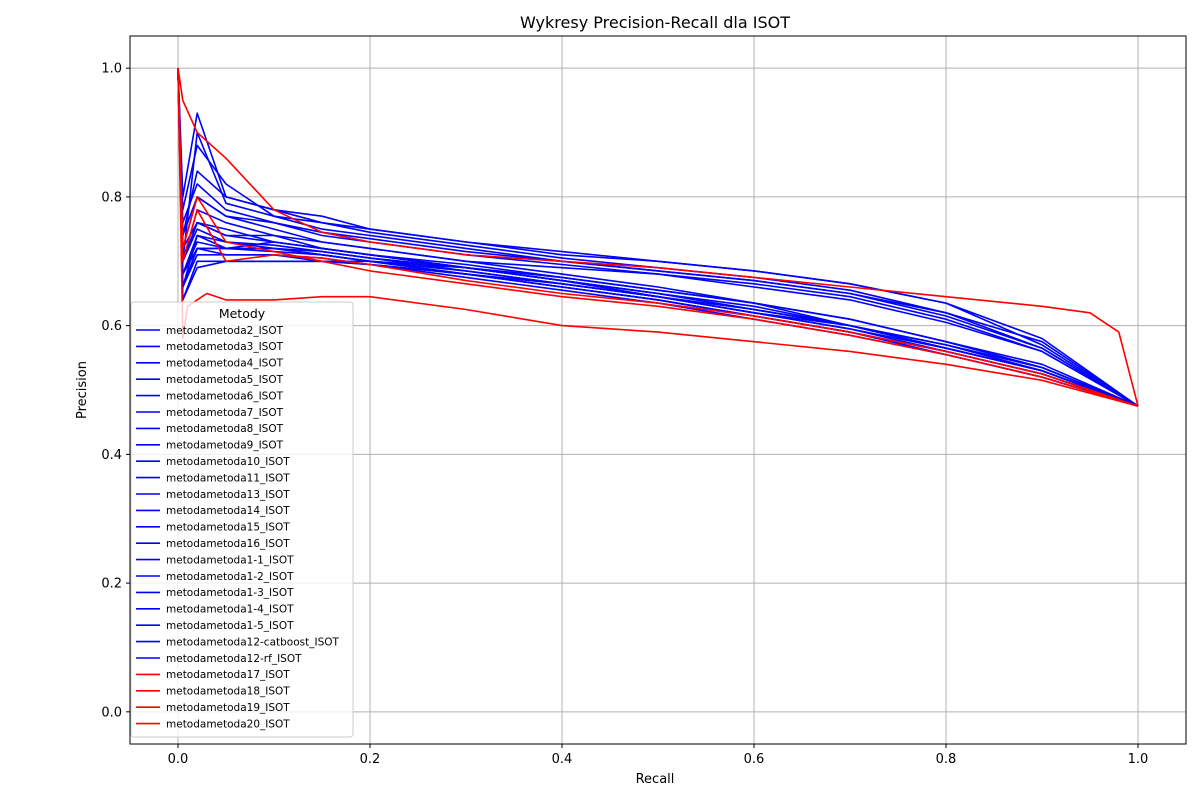 This screenshot has width=1200, height=800. I want to click on x-tick-label: 0.4, so click(562, 759).